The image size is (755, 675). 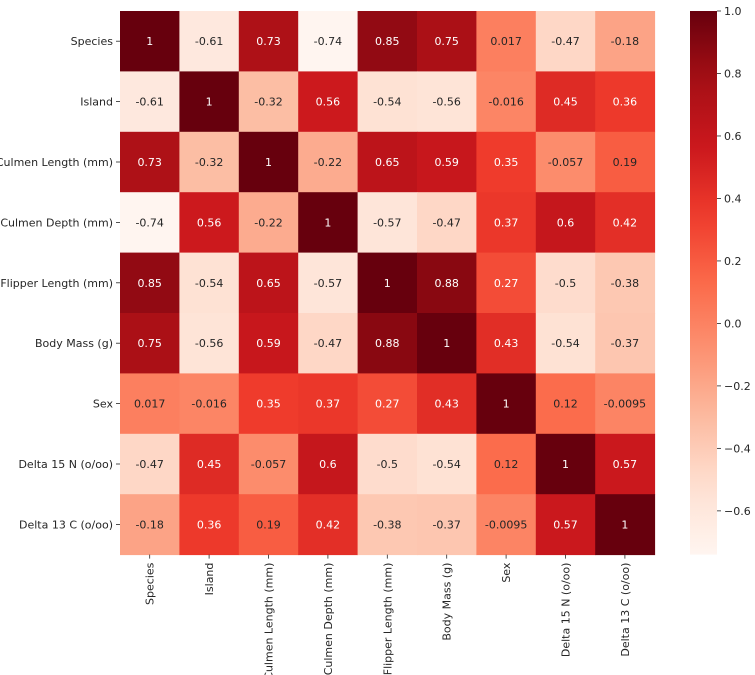 I want to click on cell-value-label: -0.74, so click(x=328, y=41).